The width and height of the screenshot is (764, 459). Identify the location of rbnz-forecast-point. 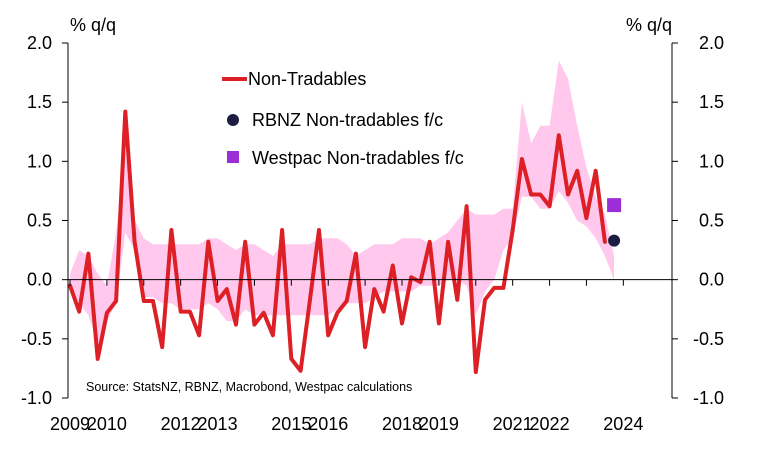
(614, 240).